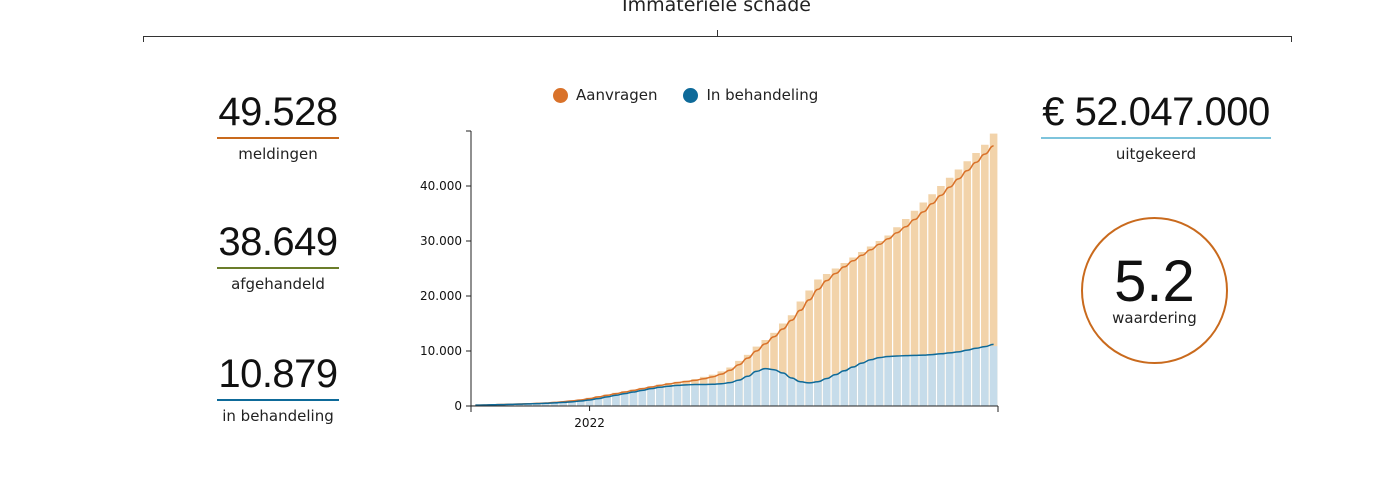 This screenshot has height=491, width=1376. I want to click on legend-item-aanvragen: Aanvragen, so click(605, 95).